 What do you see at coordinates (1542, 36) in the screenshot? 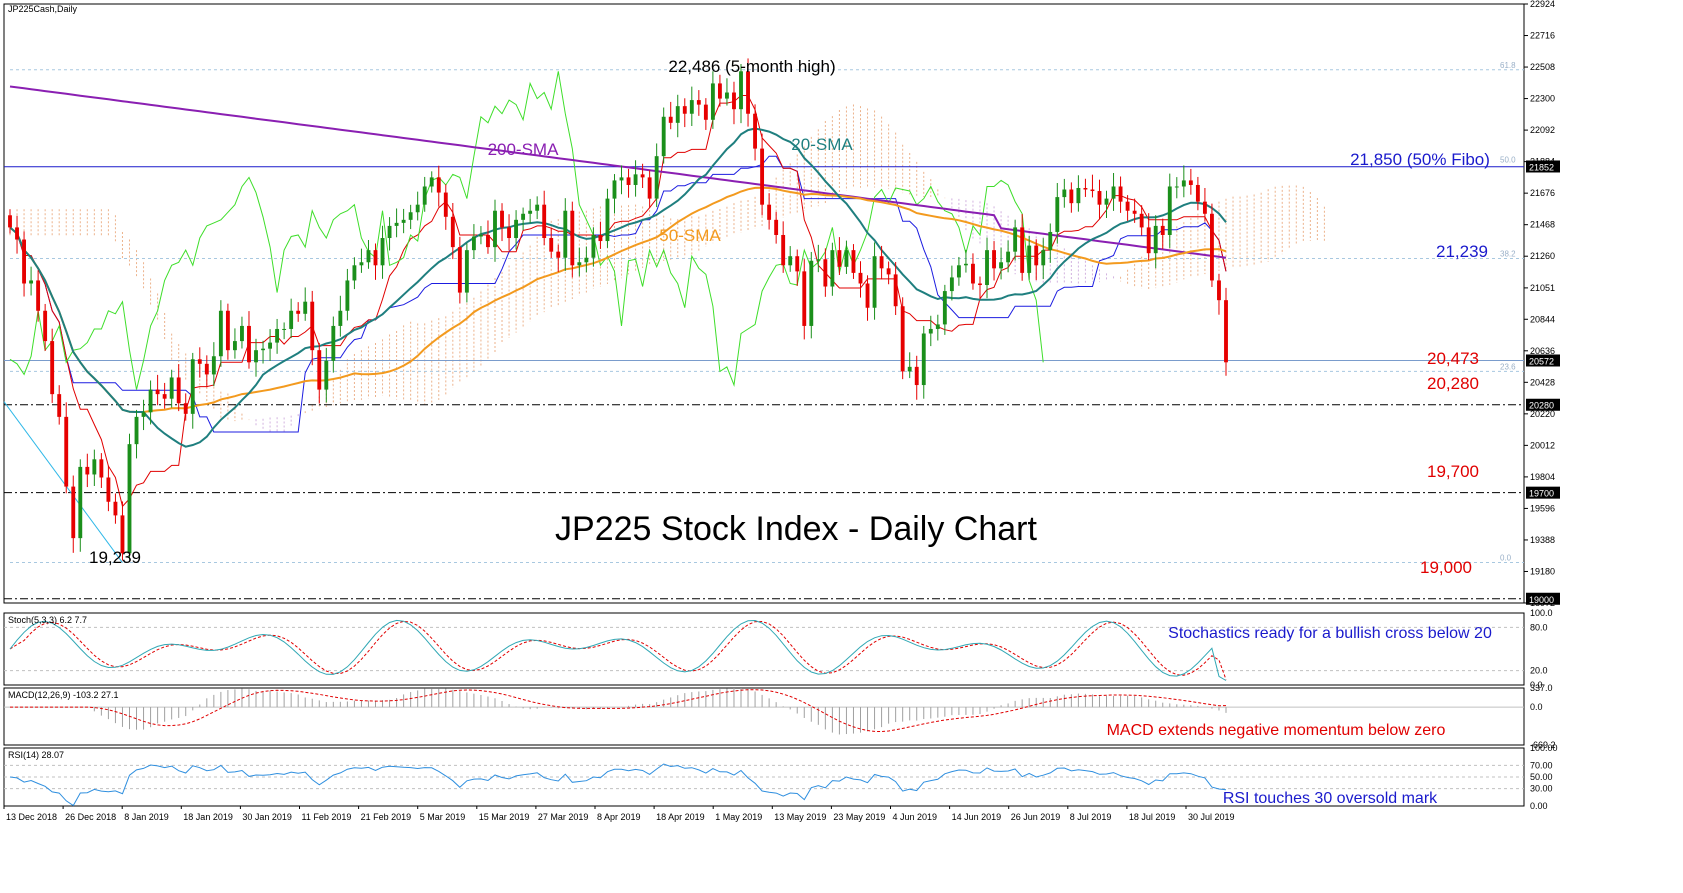
I see `y-tick-label: 22716` at bounding box center [1542, 36].